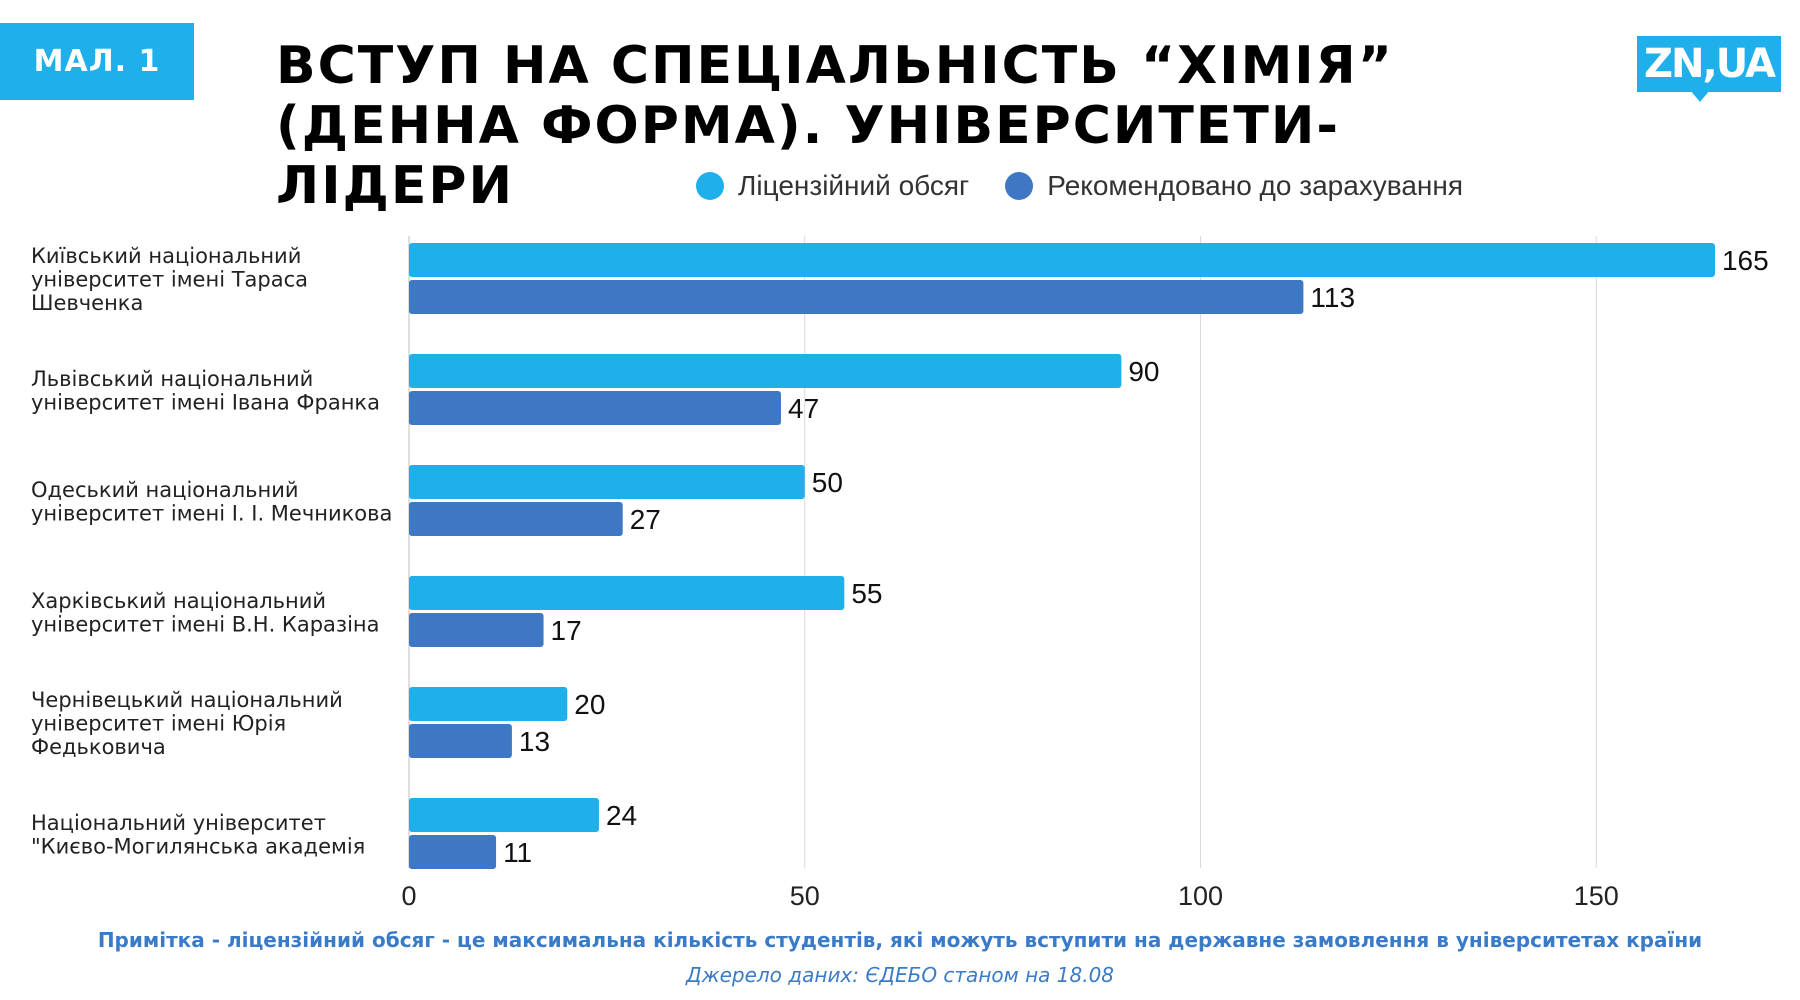 The width and height of the screenshot is (1800, 1000). What do you see at coordinates (97, 61) in the screenshot?
I see `figure-badge: МАЛ. 1` at bounding box center [97, 61].